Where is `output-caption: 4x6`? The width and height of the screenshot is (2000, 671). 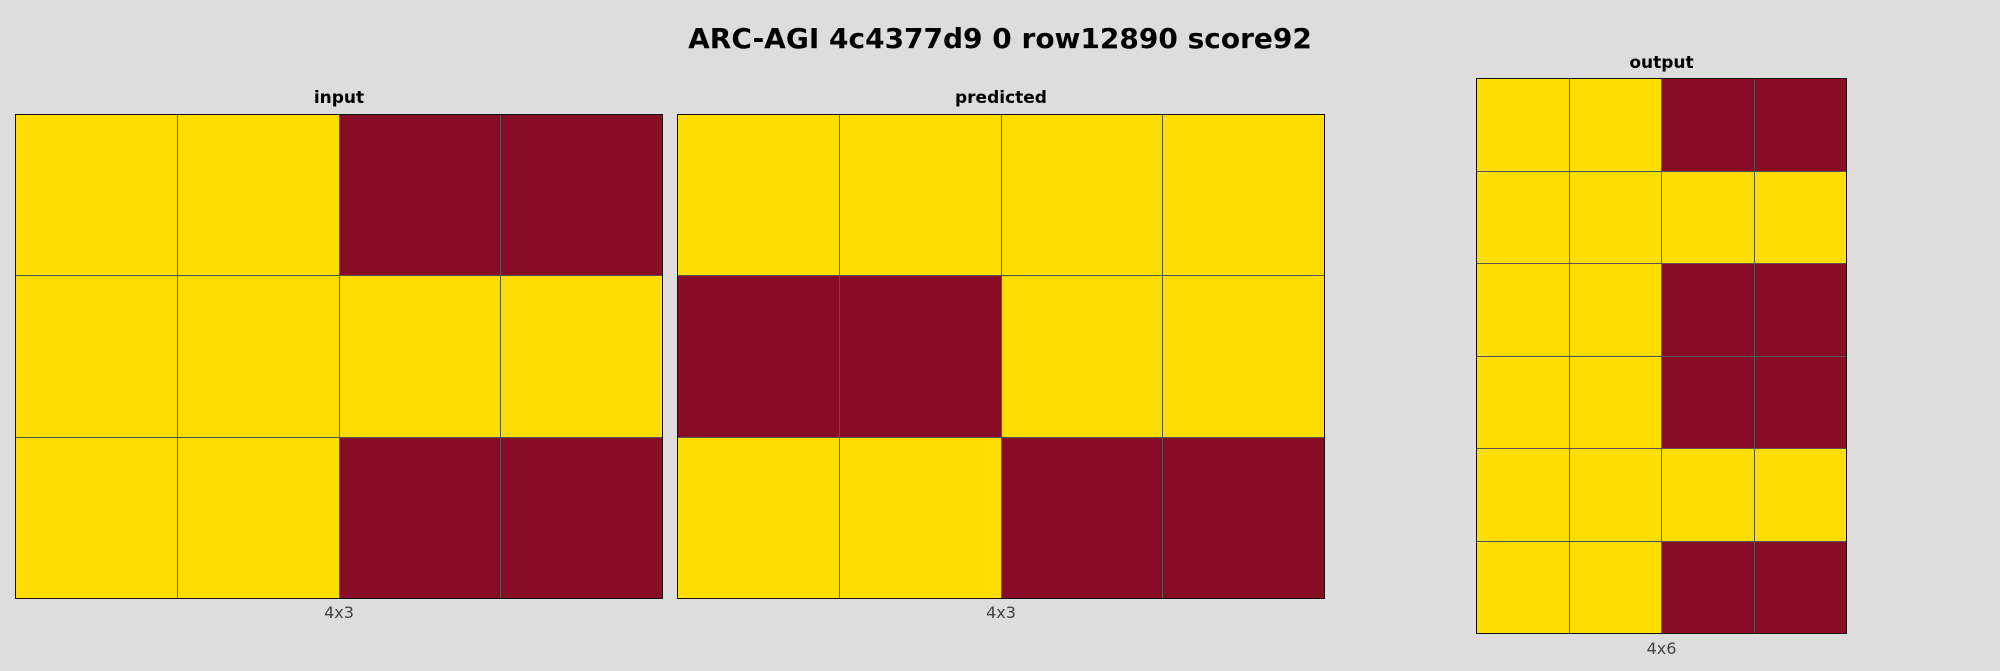 output-caption: 4x6 is located at coordinates (1661, 648).